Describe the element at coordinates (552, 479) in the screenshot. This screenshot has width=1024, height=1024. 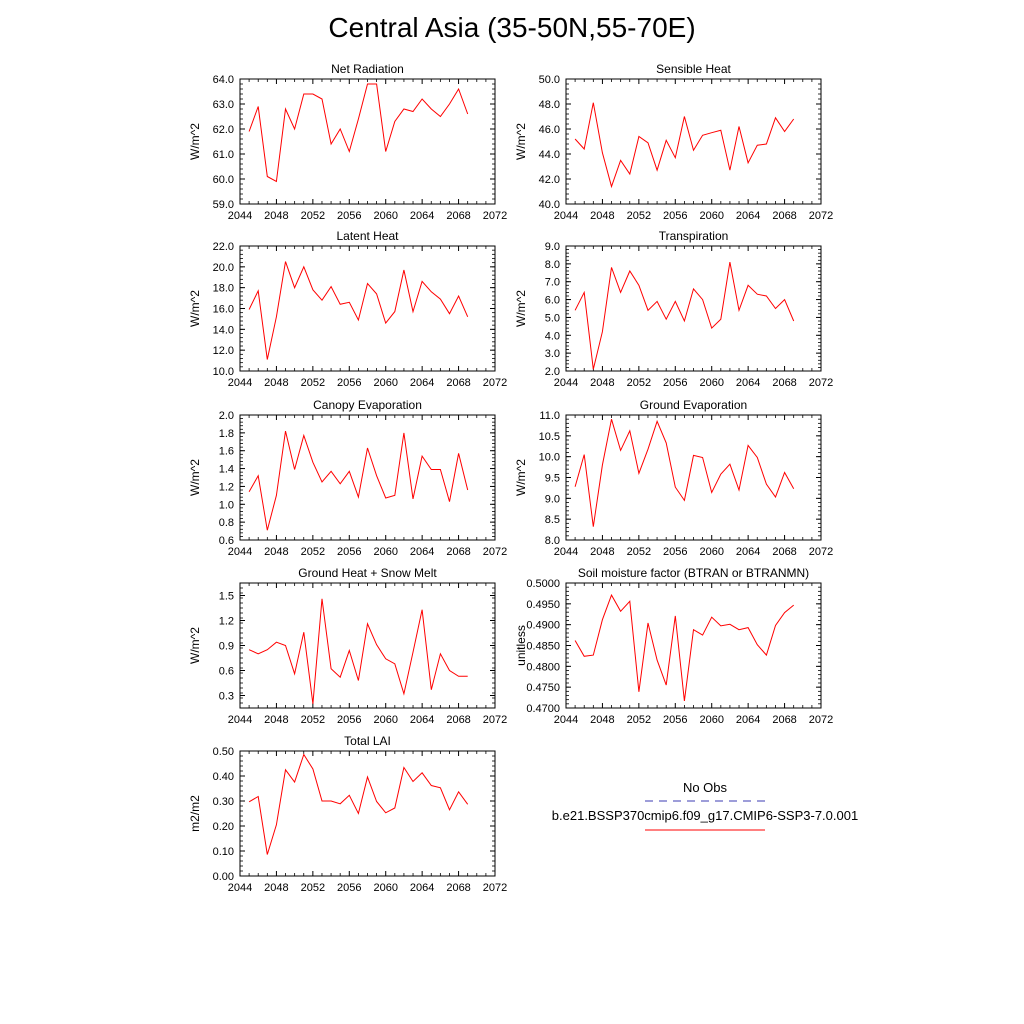
I see `y-tick-label: 9.5` at that location.